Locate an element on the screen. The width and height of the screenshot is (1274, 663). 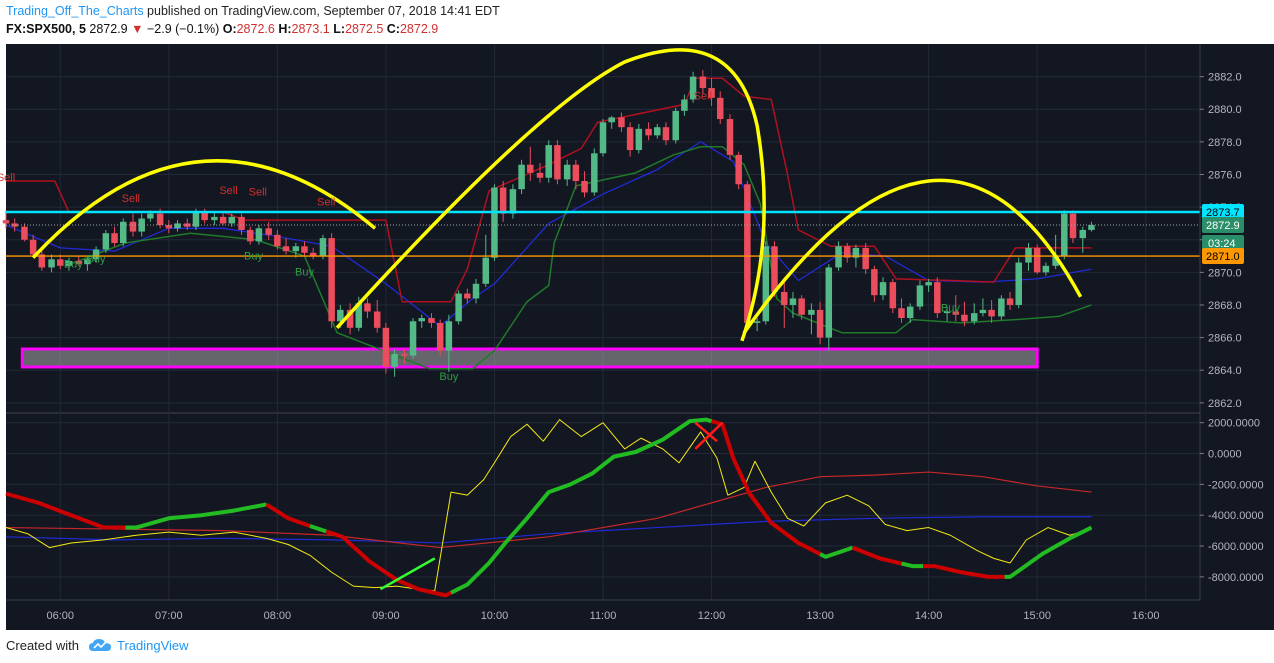
time-tick-label: 07:00 is located at coordinates (169, 616).